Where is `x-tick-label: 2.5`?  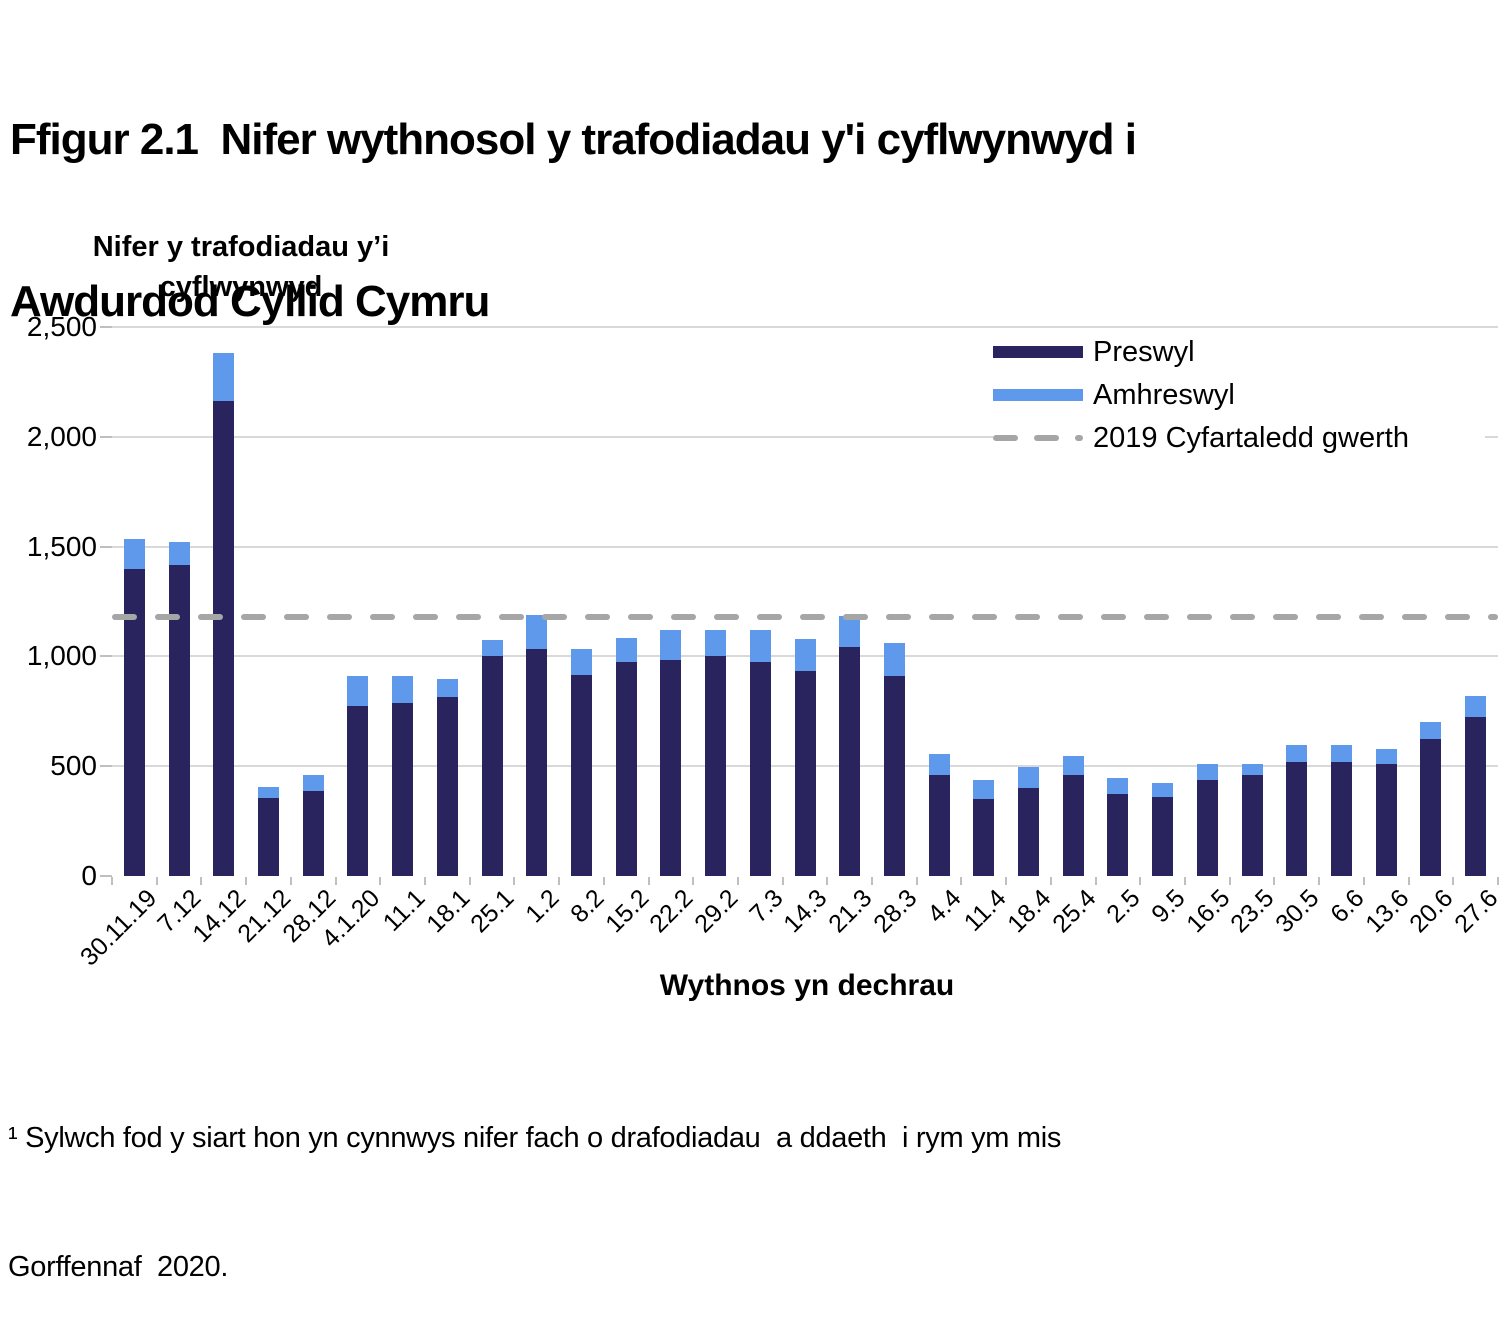 x-tick-label: 2.5 is located at coordinates (1123, 906).